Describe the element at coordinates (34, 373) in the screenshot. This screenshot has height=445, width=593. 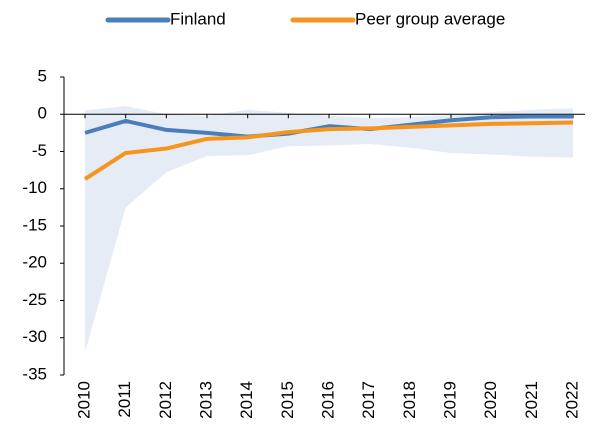
I see `y-tick-label: -35` at that location.